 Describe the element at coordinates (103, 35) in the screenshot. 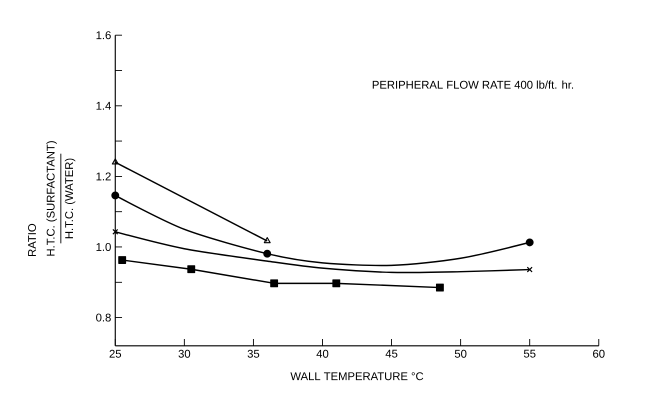

I see `y-tick-label: 1.6` at that location.